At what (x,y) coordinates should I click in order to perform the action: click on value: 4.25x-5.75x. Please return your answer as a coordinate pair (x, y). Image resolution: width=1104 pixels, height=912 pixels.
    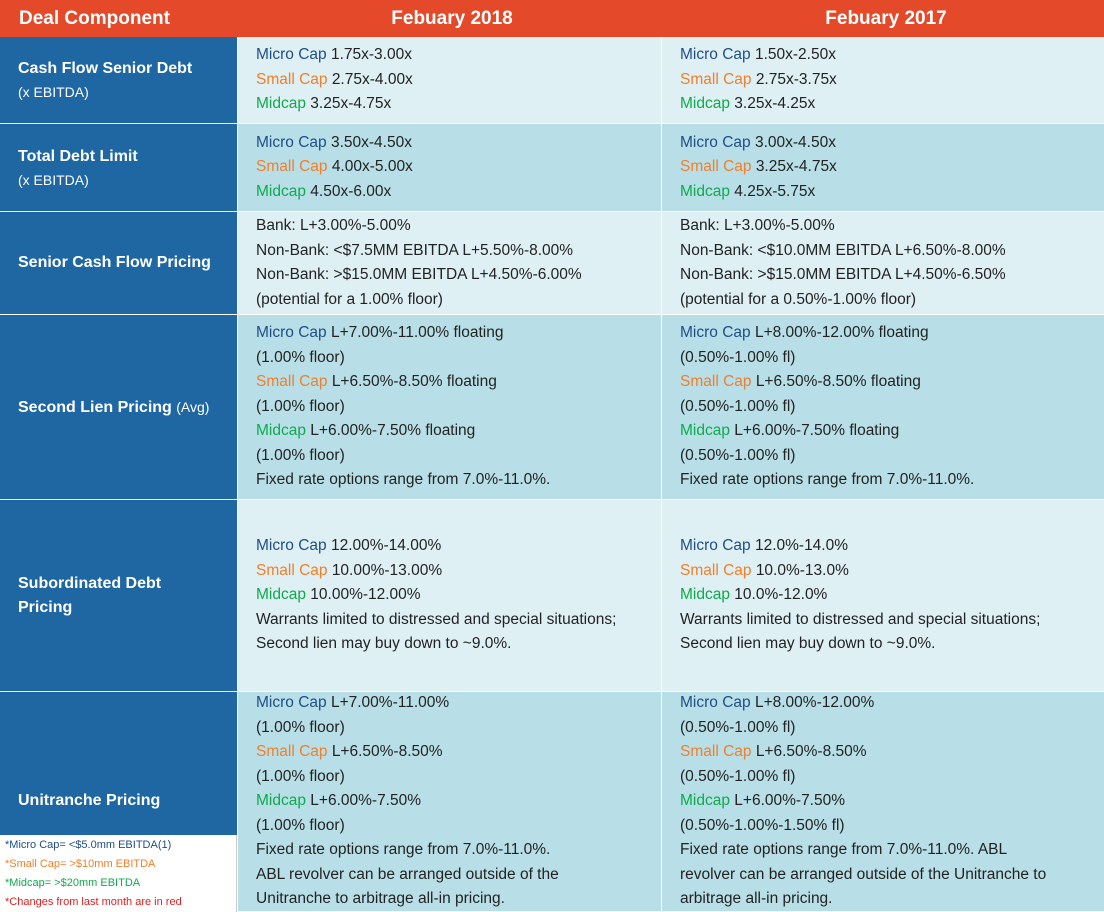
    Looking at the image, I should click on (775, 191).